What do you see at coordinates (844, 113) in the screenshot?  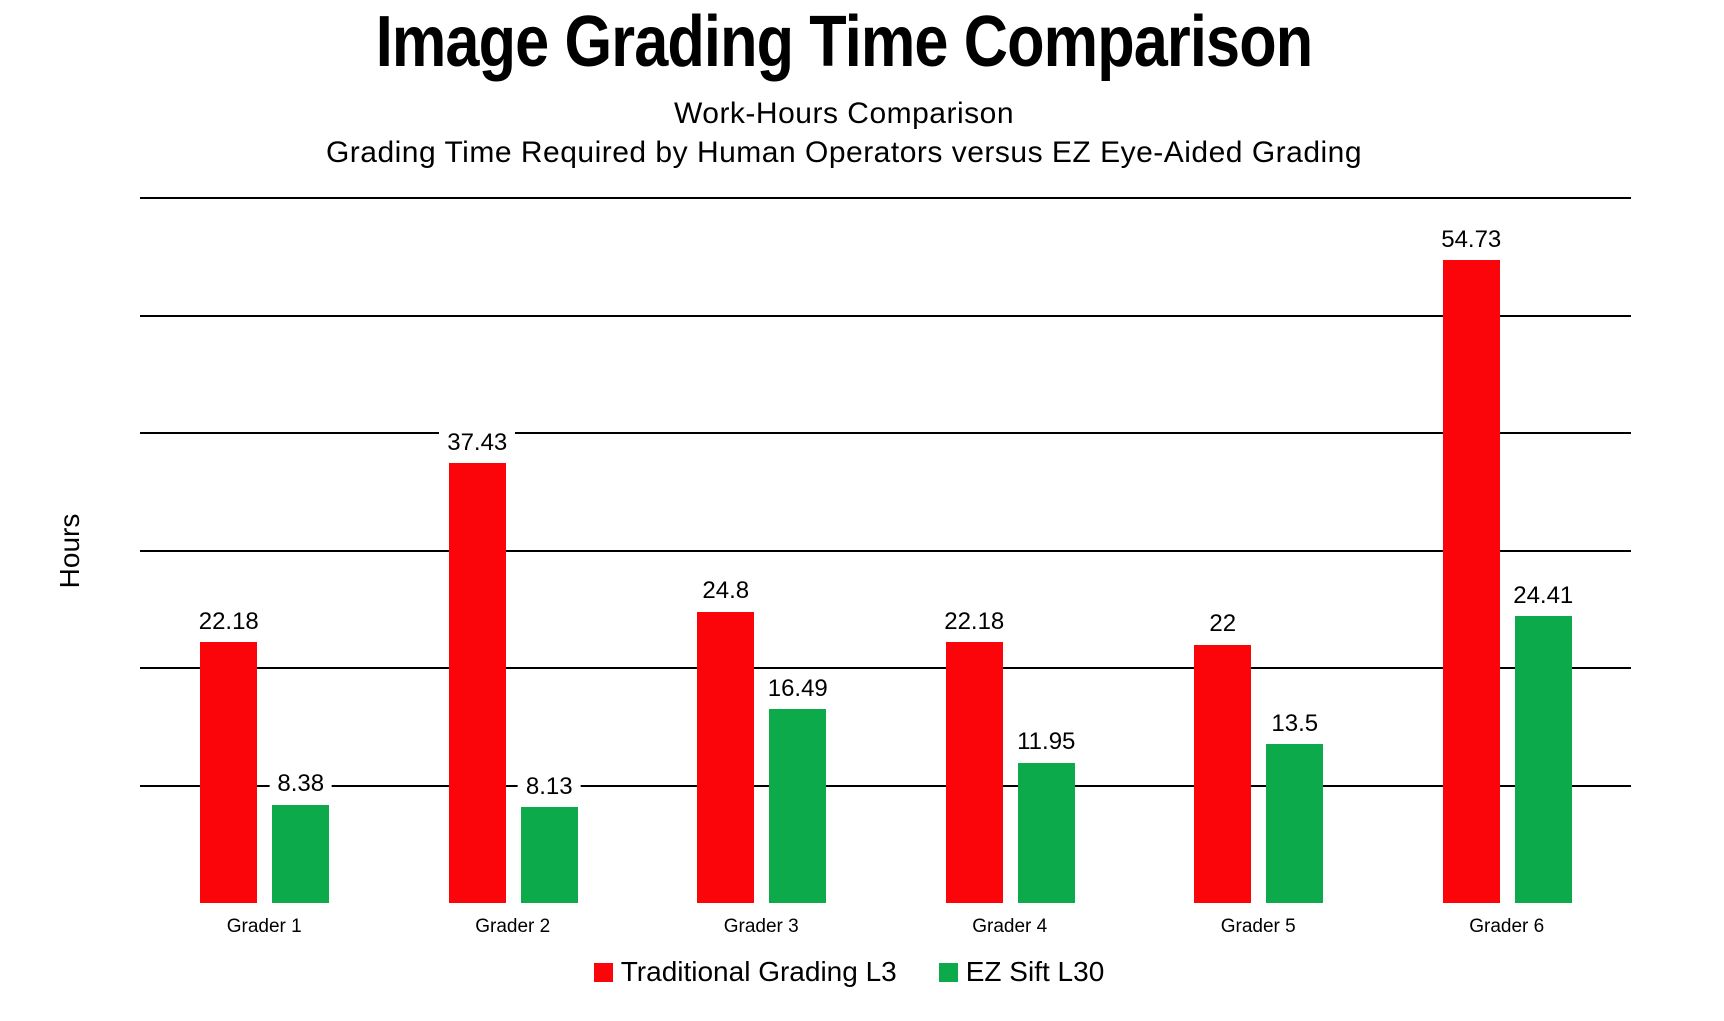 I see `chart-subtitle-1: Work-Hours Comparison` at bounding box center [844, 113].